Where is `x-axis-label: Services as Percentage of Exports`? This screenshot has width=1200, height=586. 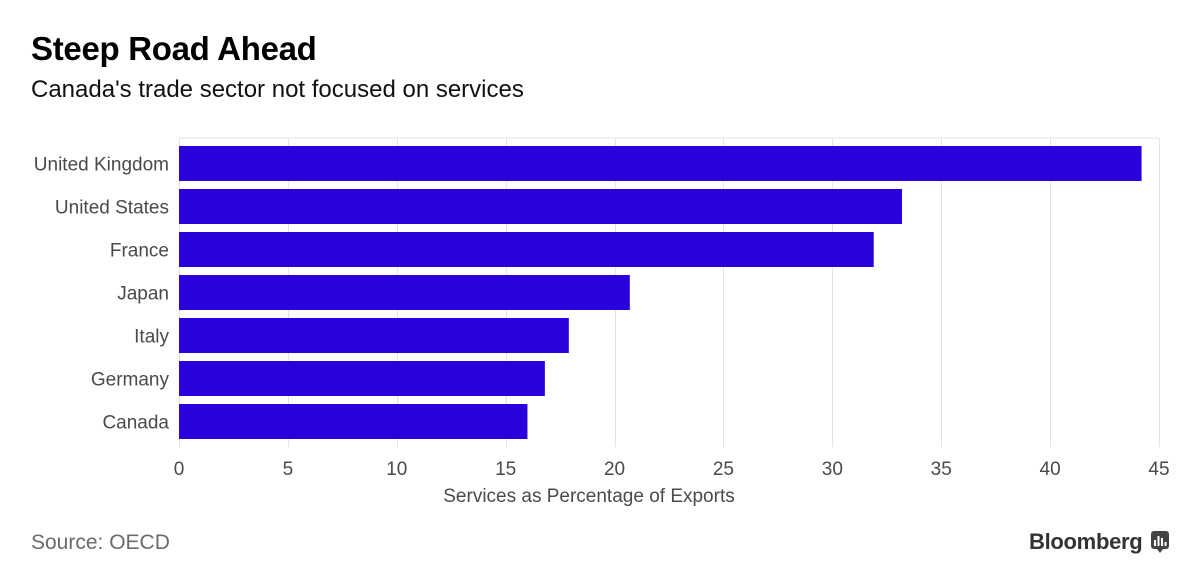 x-axis-label: Services as Percentage of Exports is located at coordinates (588, 496).